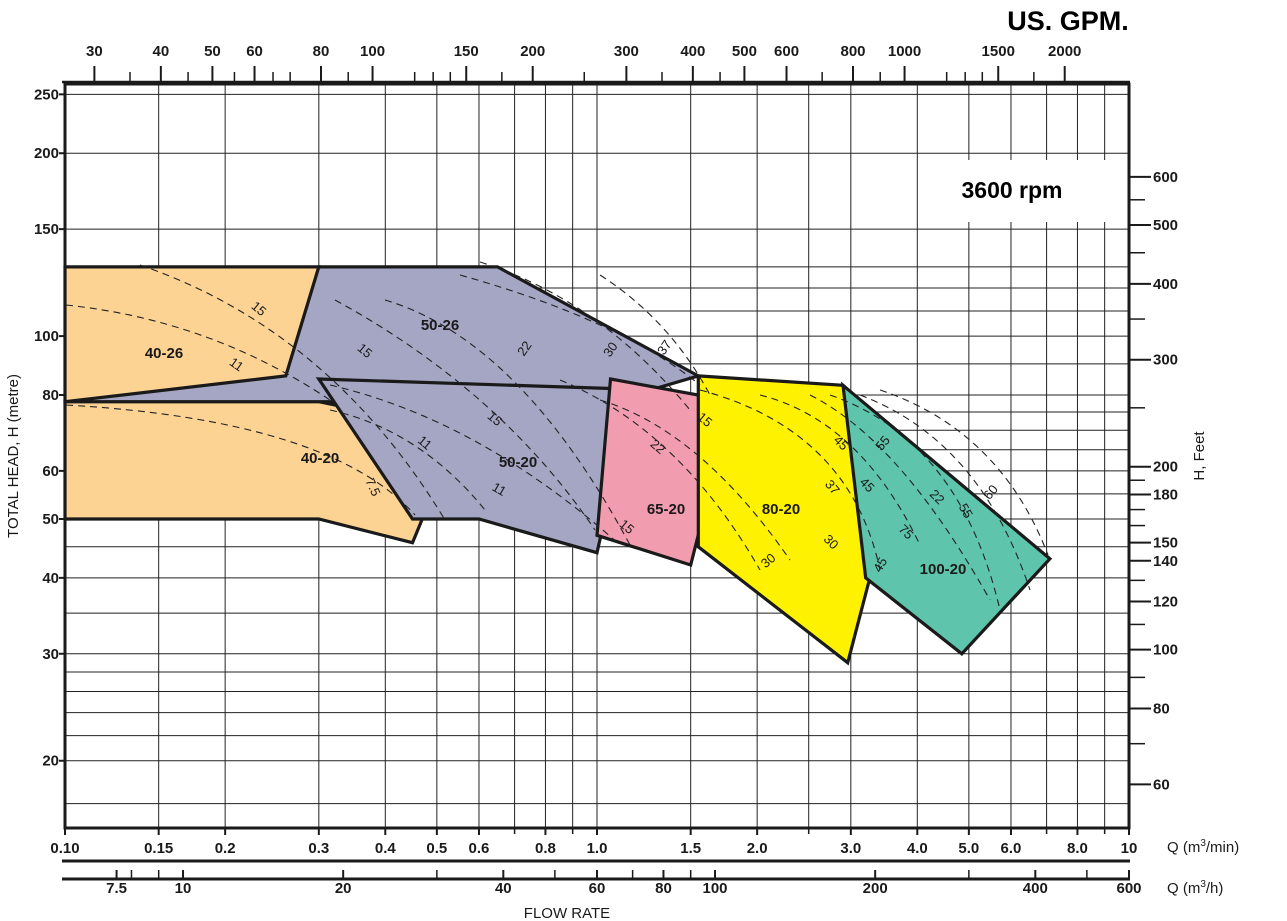 The image size is (1287, 921). Describe the element at coordinates (597, 888) in the screenshot. I see `m3h-tick-label: 60` at that location.